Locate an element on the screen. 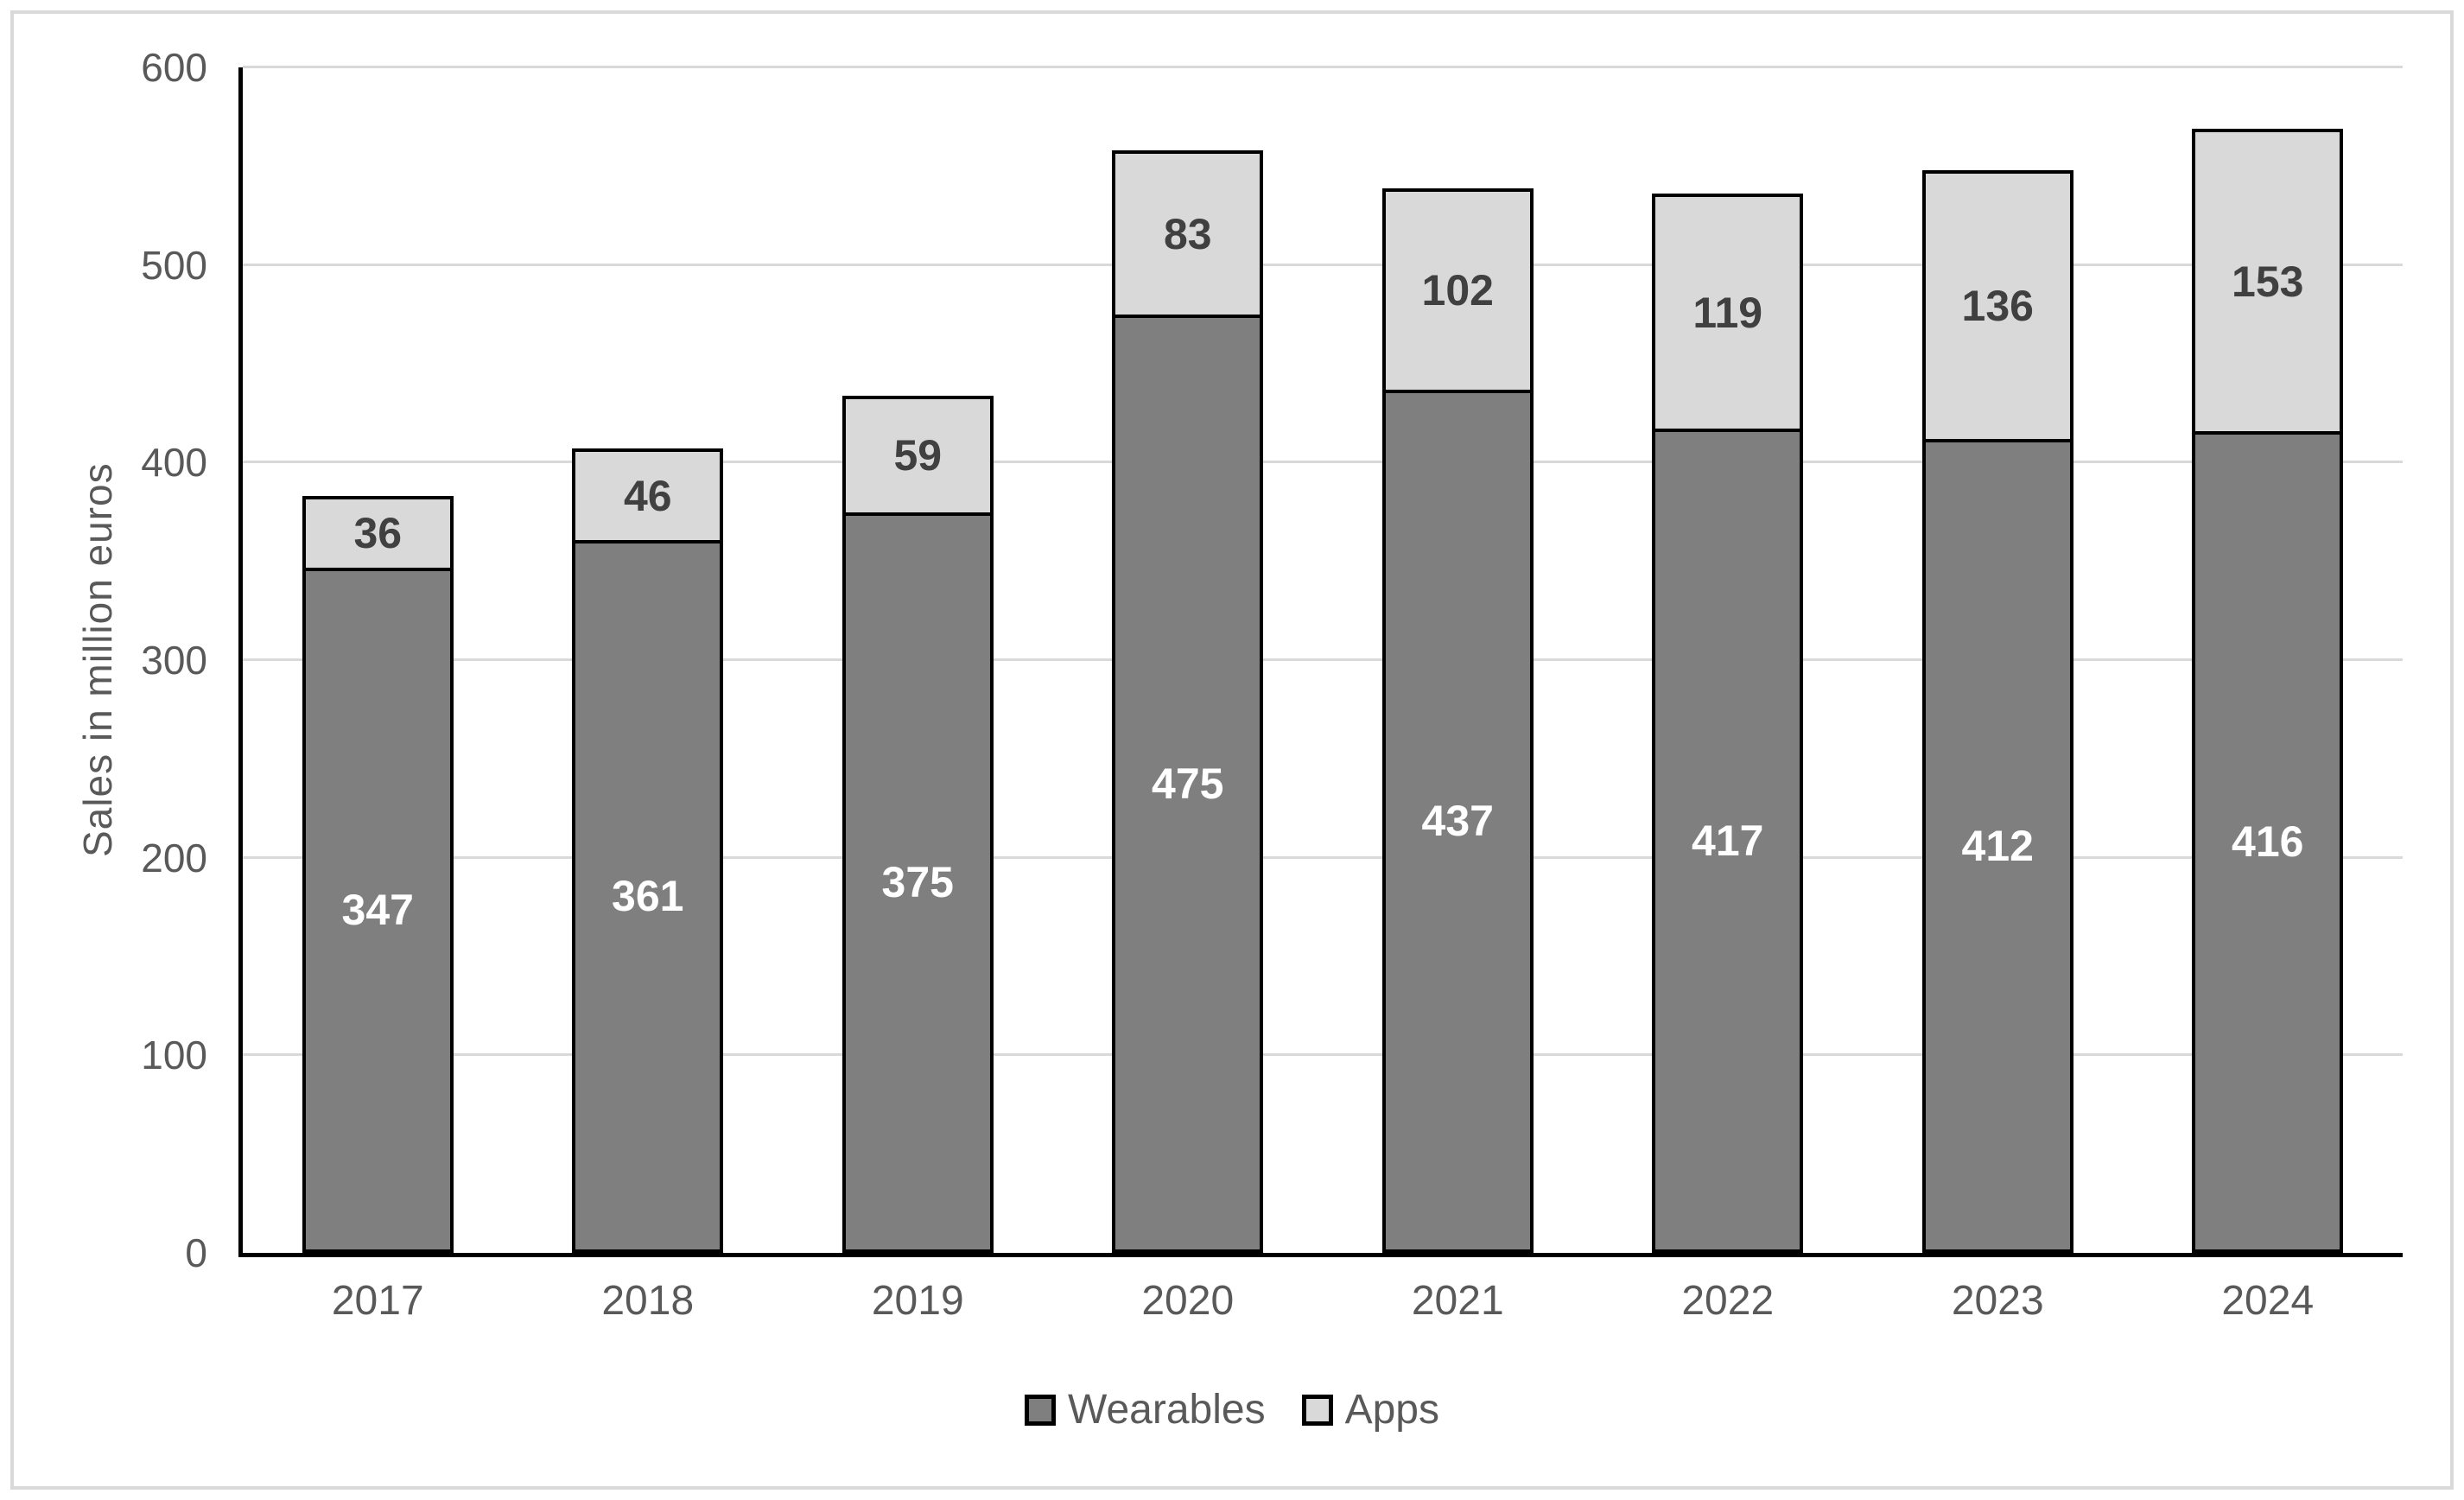 The image size is (2464, 1500). bar-value-label: 437 is located at coordinates (1457, 821).